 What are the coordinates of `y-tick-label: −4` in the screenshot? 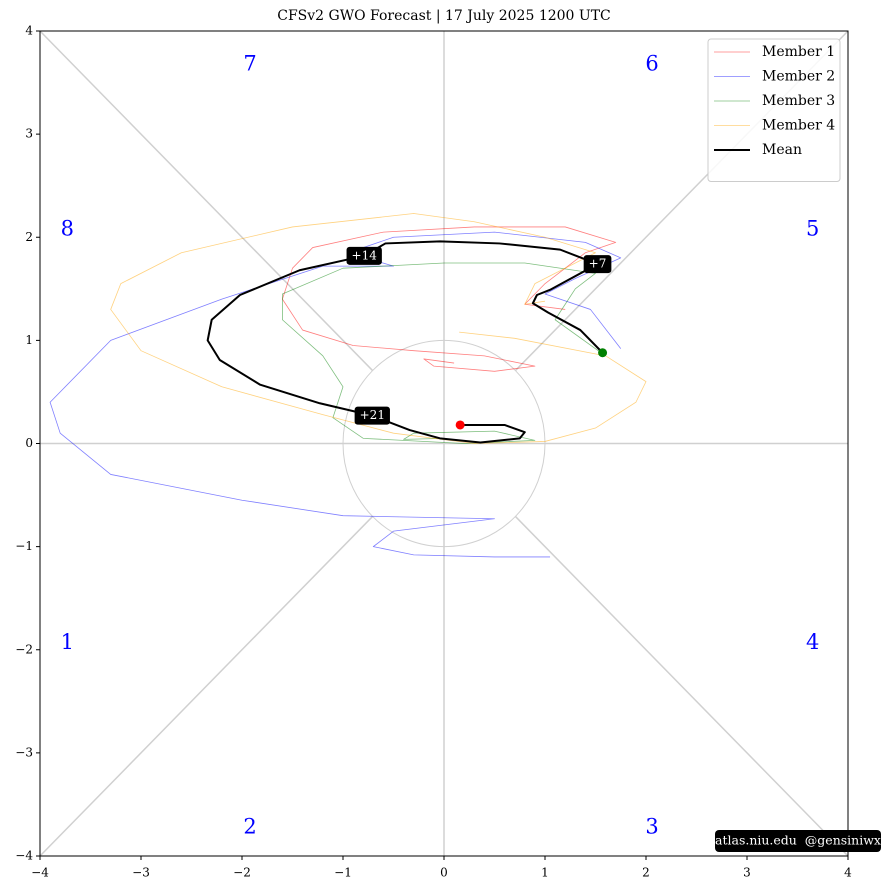 It's located at (24, 856).